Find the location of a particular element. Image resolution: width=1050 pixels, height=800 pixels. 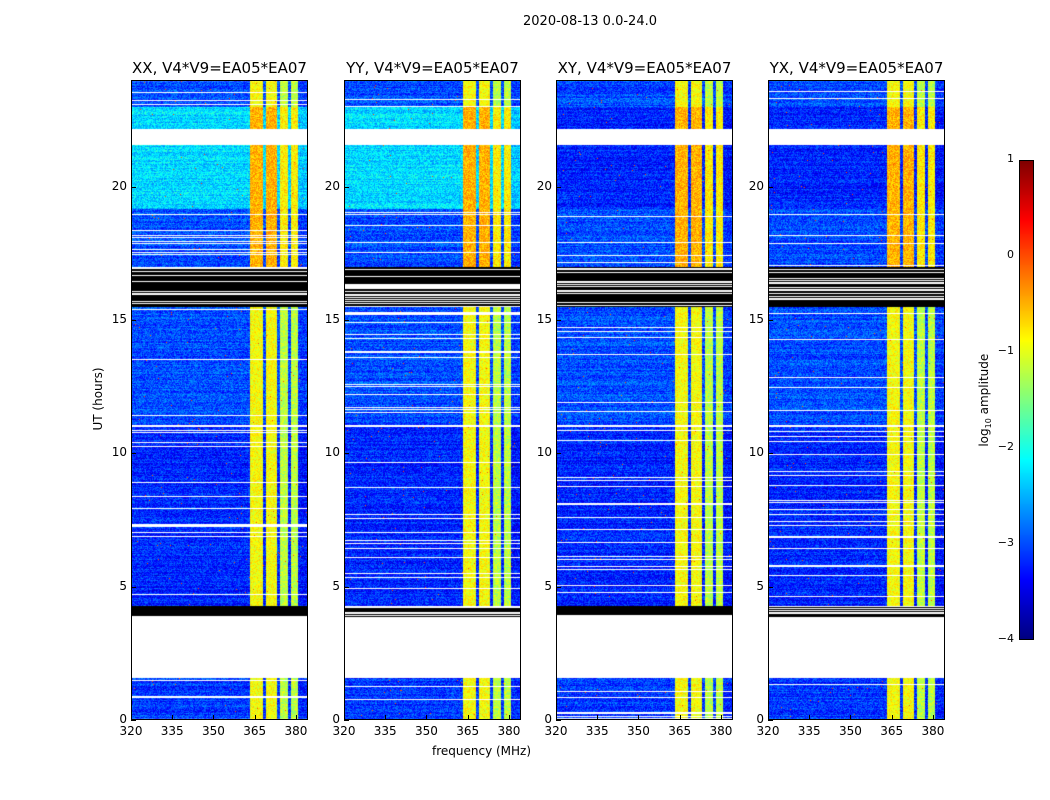

colorbar-tick-label: −1 is located at coordinates (1005, 350).